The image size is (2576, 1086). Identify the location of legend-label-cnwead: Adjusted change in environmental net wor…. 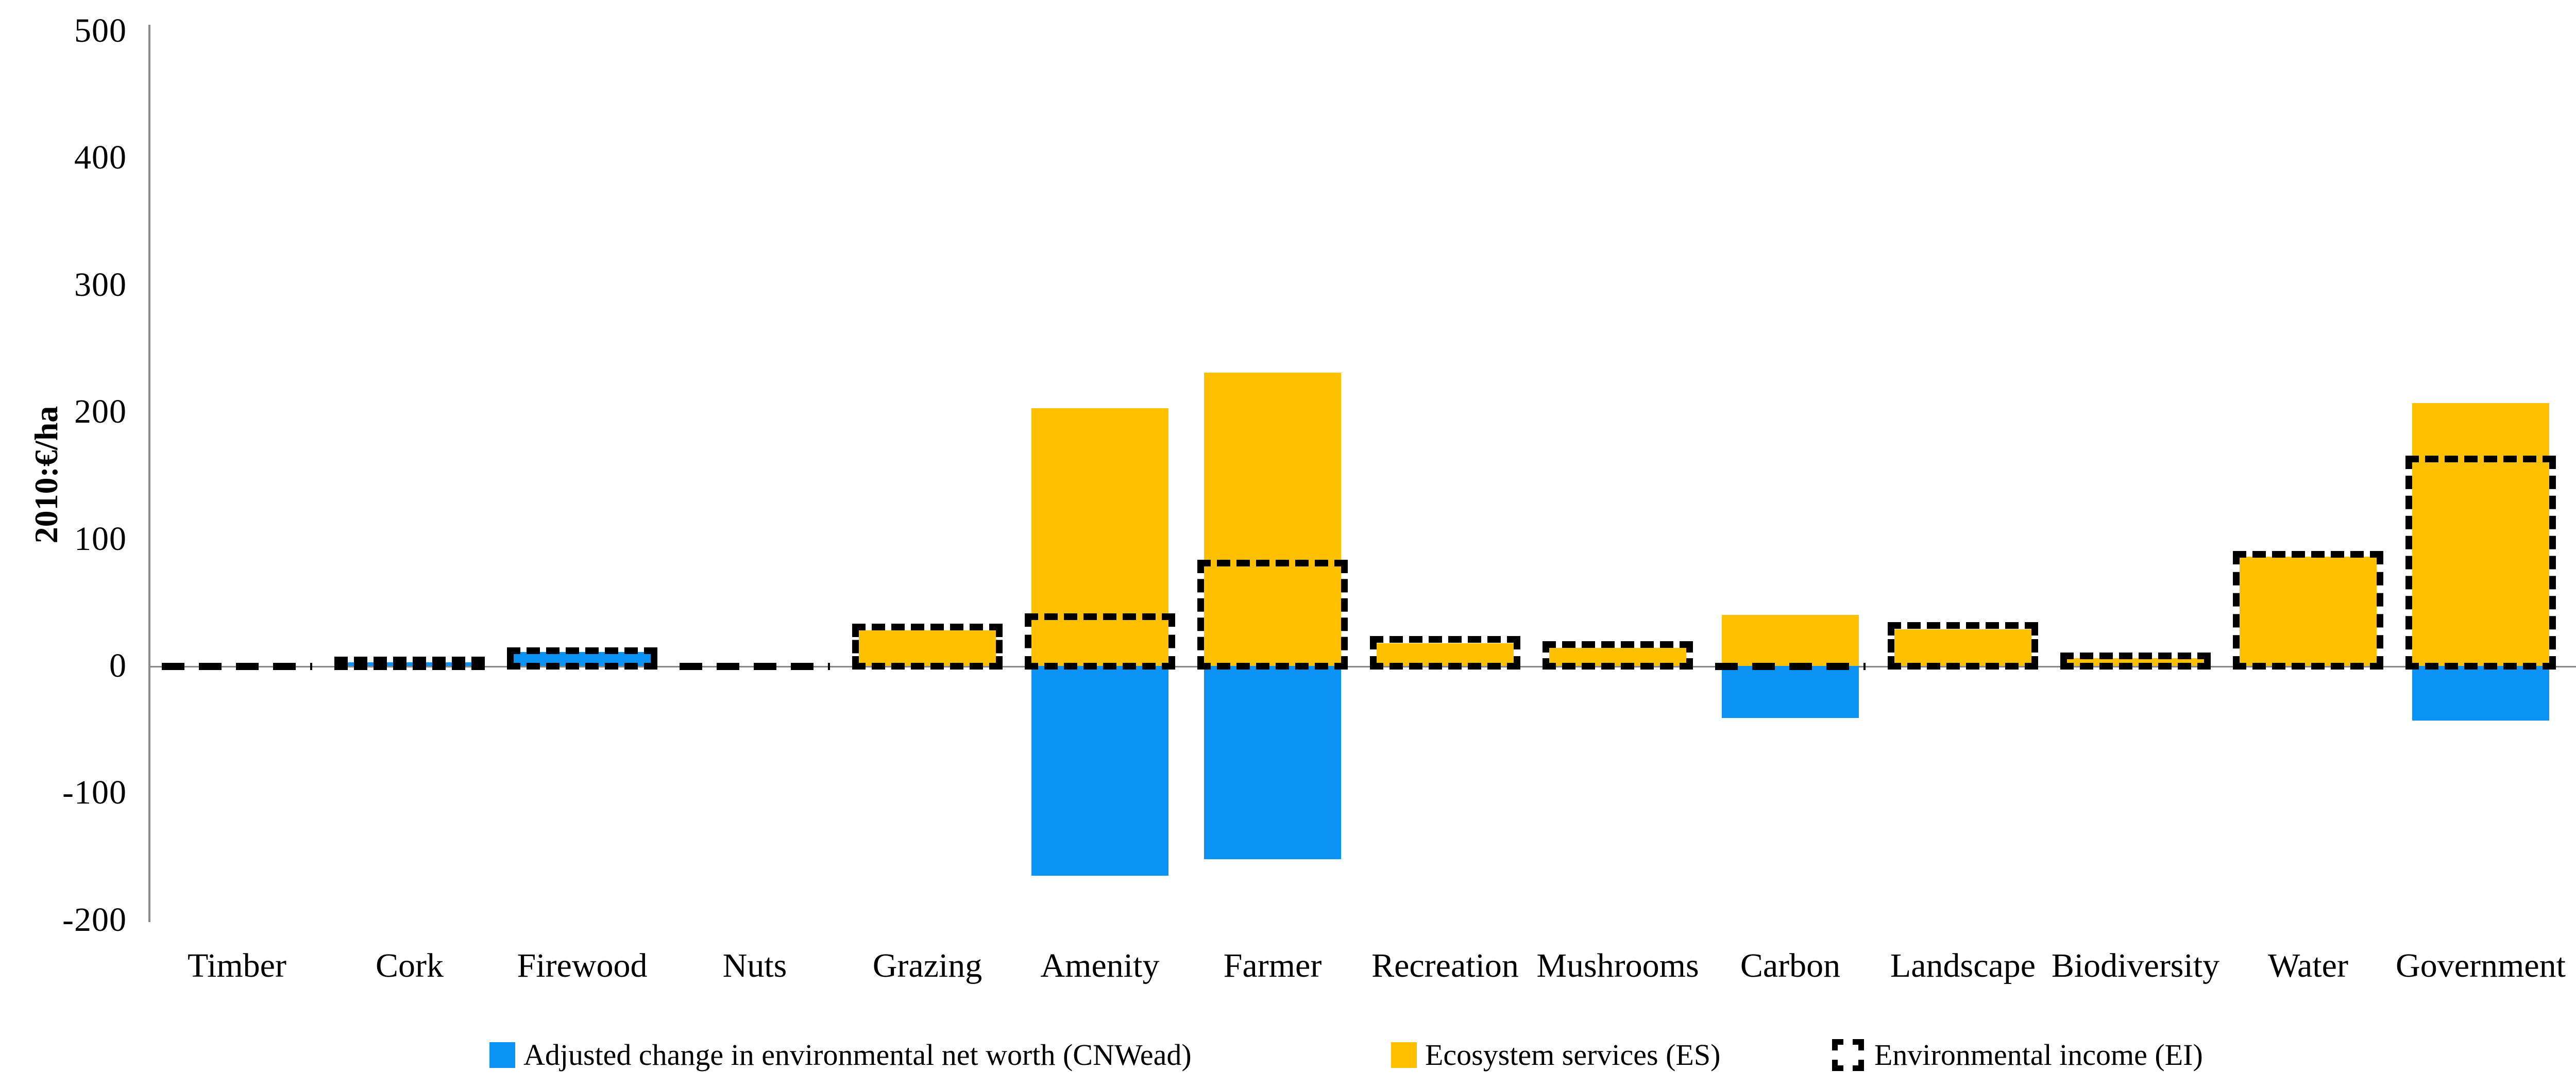
(857, 1055).